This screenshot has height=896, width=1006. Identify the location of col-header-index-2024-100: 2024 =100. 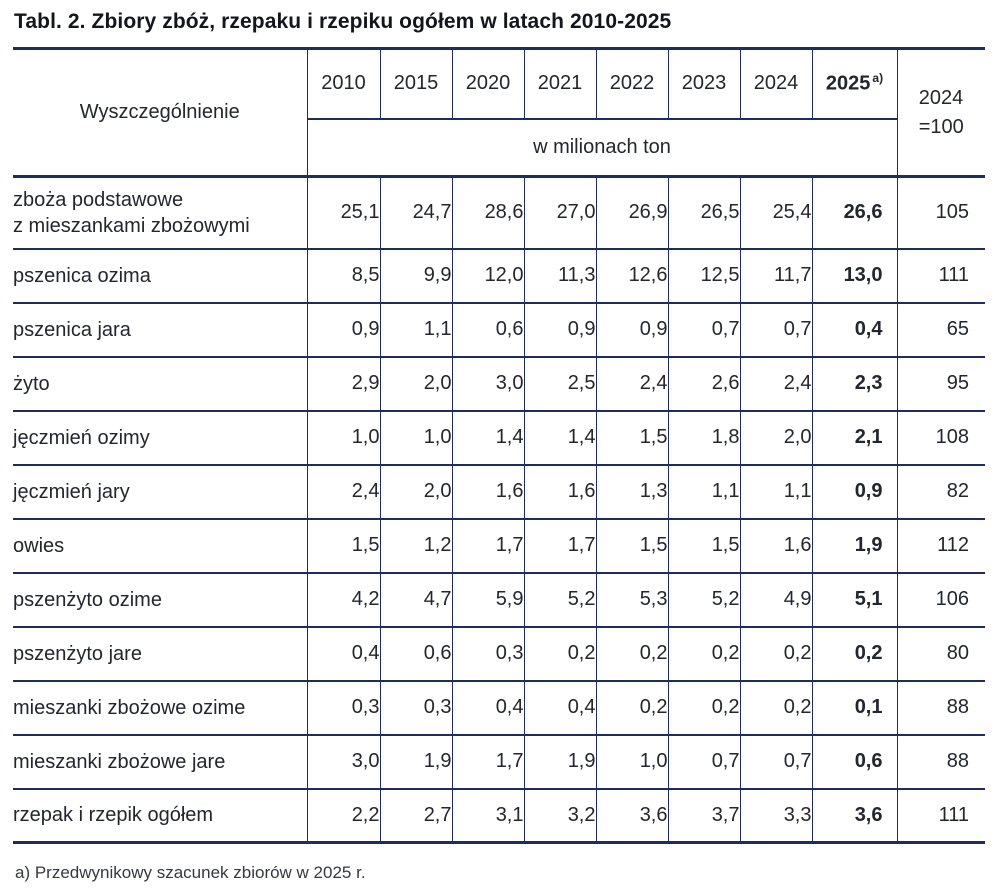
(940, 112).